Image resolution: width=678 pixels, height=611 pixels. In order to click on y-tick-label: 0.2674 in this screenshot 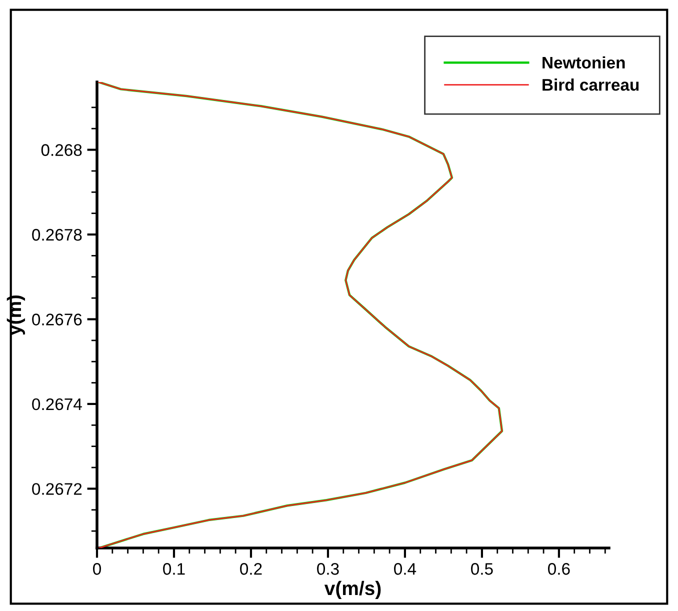, I will do `click(57, 404)`.